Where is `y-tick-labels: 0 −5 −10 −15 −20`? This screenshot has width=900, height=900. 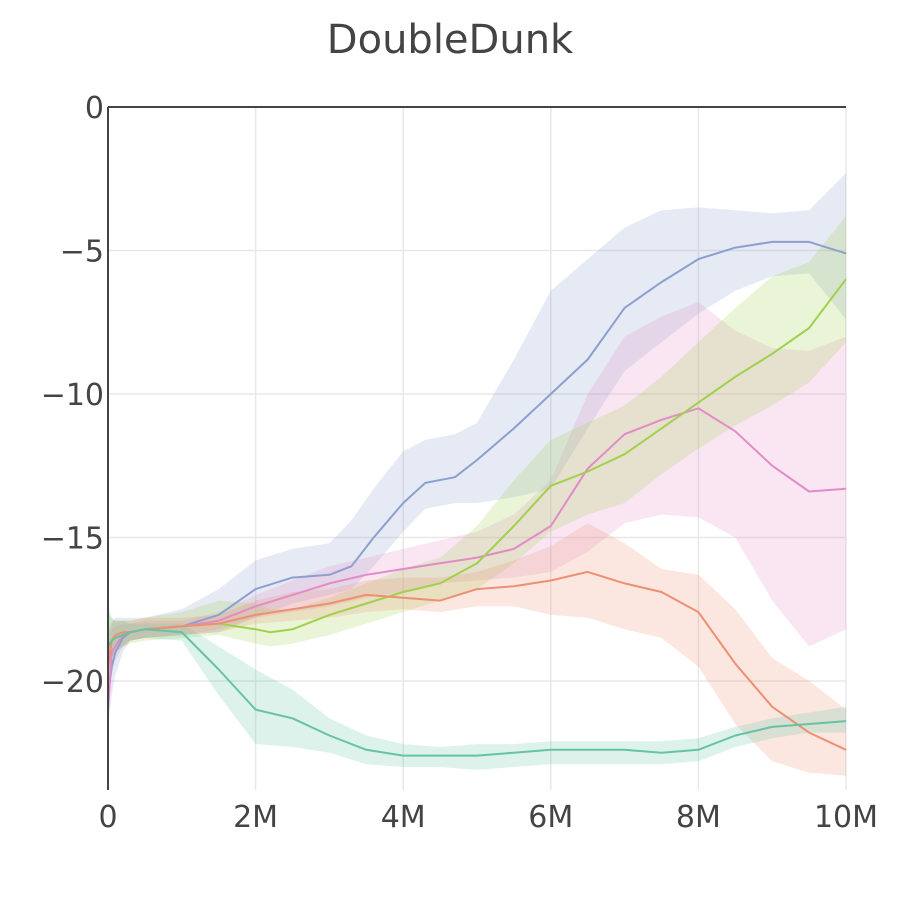
y-tick-labels: 0 −5 −10 −15 −20 is located at coordinates (72, 395).